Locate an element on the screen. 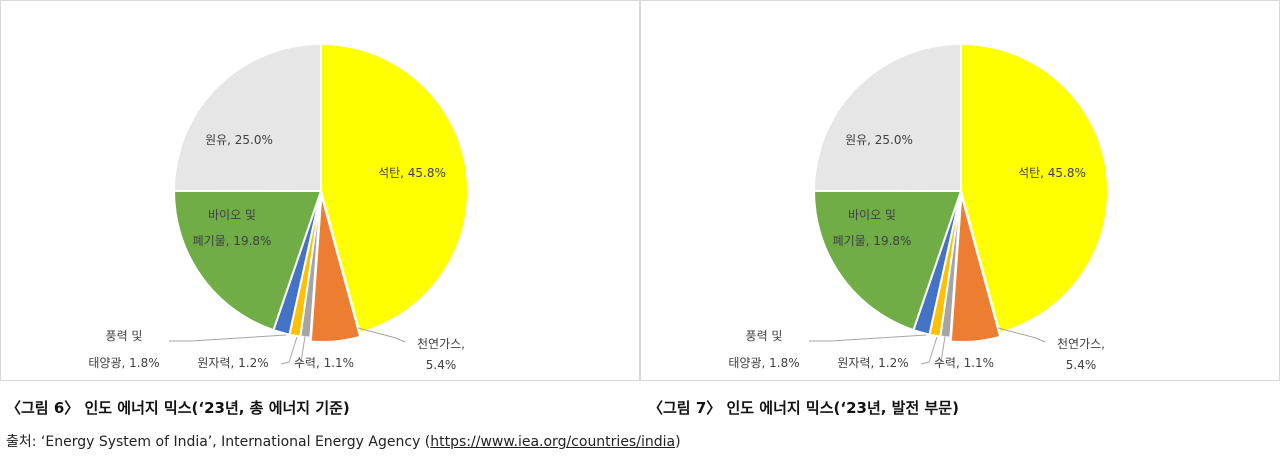  data-label-wind-solar-2-left: 태양광, 1.8% is located at coordinates (123, 363).